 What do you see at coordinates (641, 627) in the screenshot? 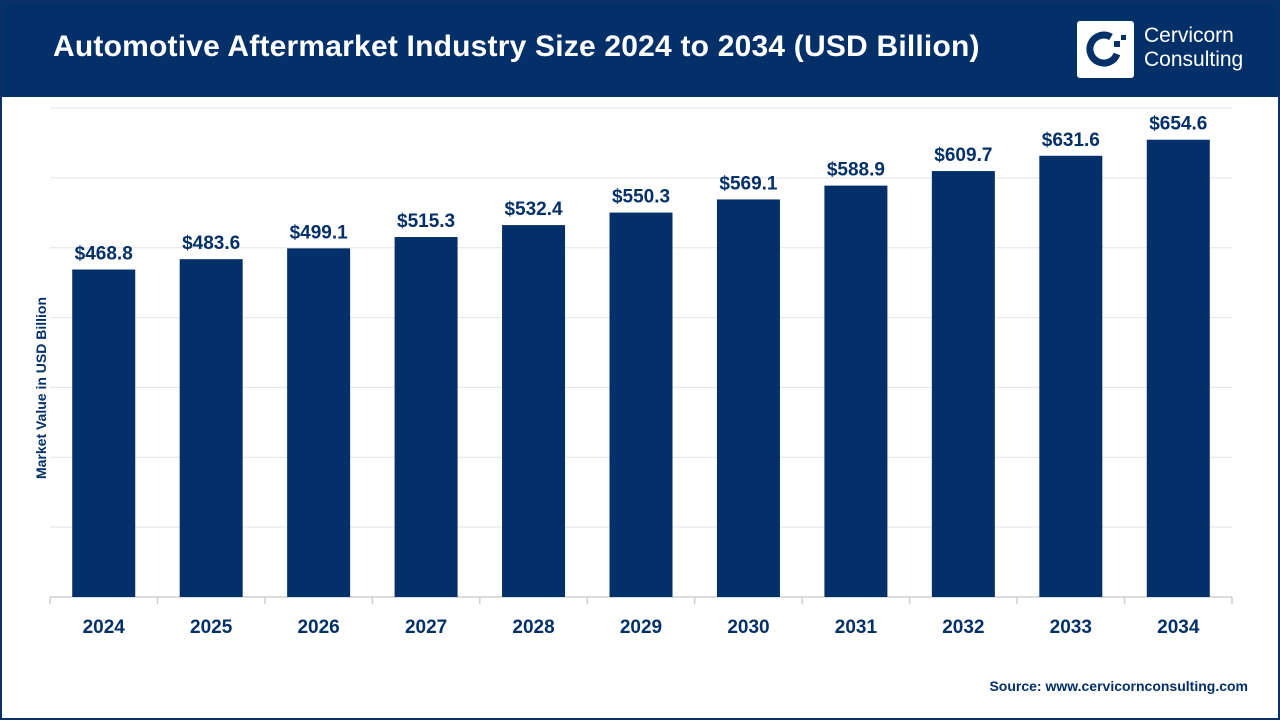
I see `x-tick-label: 2029` at bounding box center [641, 627].